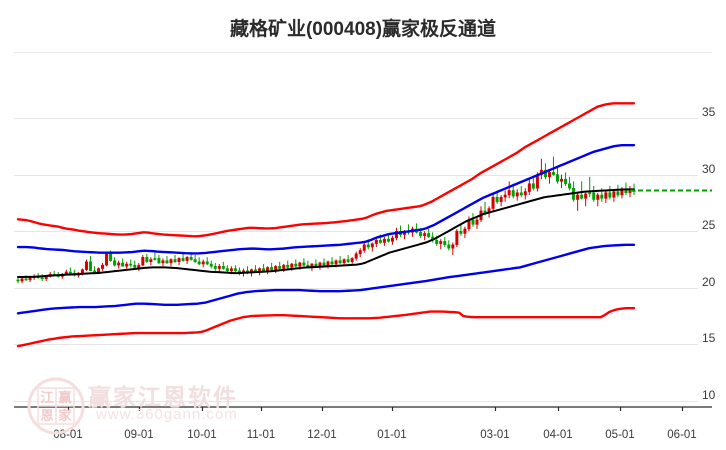 This screenshot has height=450, width=726. I want to click on x-axis-tick-label: 12-01, so click(322, 435).